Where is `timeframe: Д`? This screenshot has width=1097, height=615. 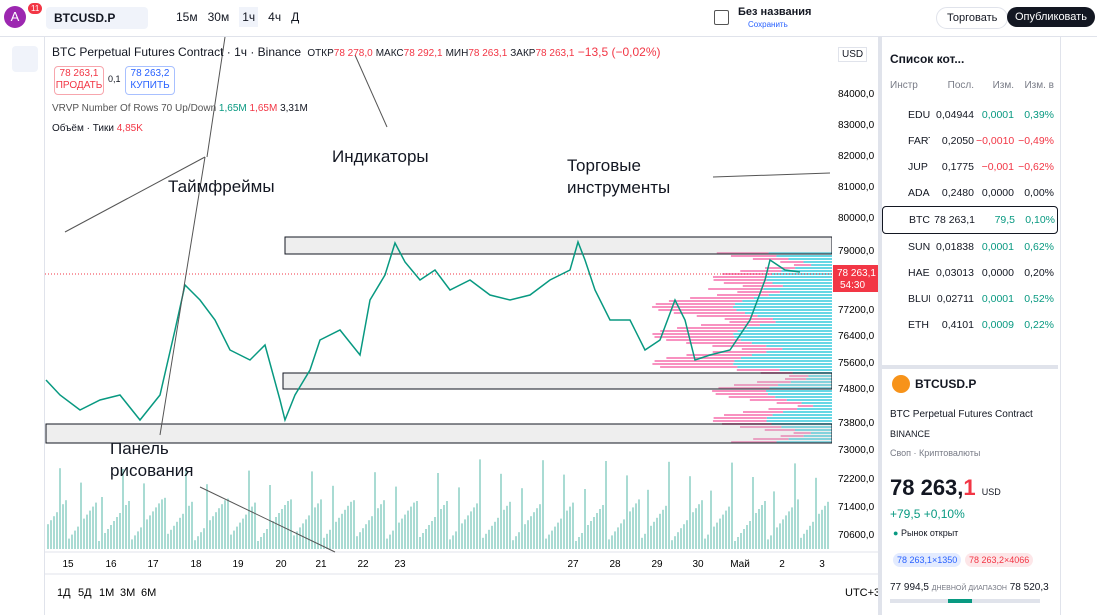 timeframe: Д is located at coordinates (295, 17).